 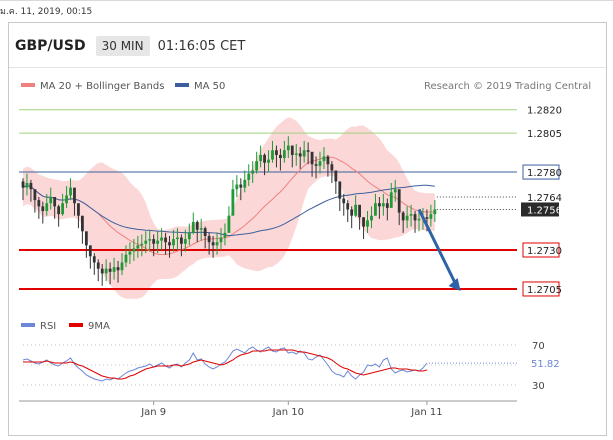 What do you see at coordinates (306, 0) in the screenshot?
I see `top-border` at bounding box center [306, 0].